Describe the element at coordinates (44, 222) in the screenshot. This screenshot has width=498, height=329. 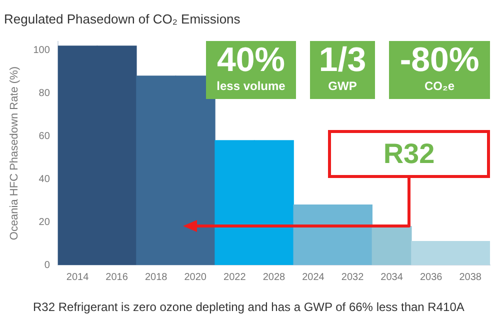
I see `y-tick-label: 20` at that location.